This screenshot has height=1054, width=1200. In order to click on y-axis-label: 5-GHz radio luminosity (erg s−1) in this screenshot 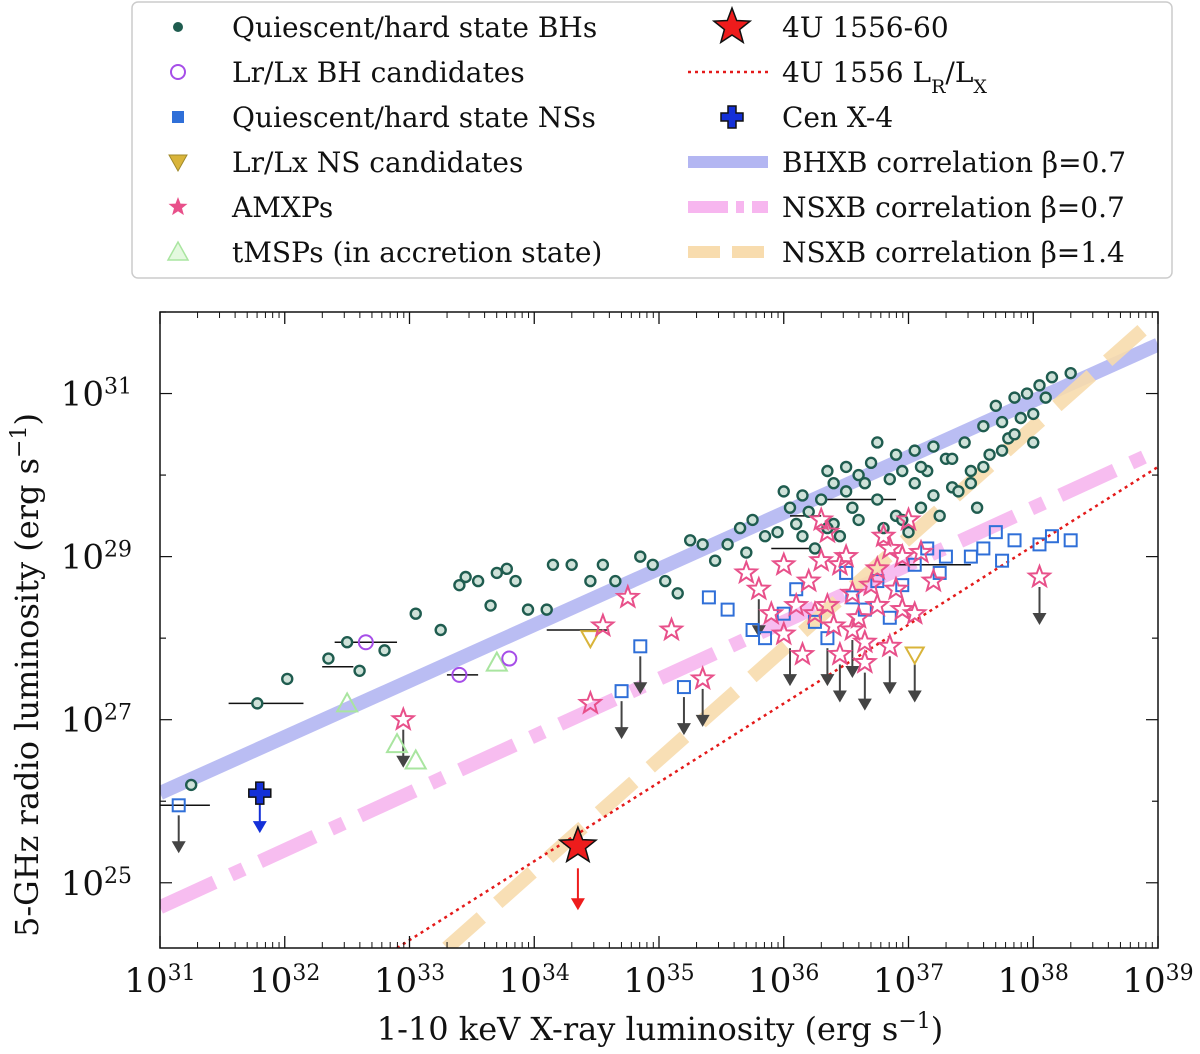, I will do `click(27, 675)`.